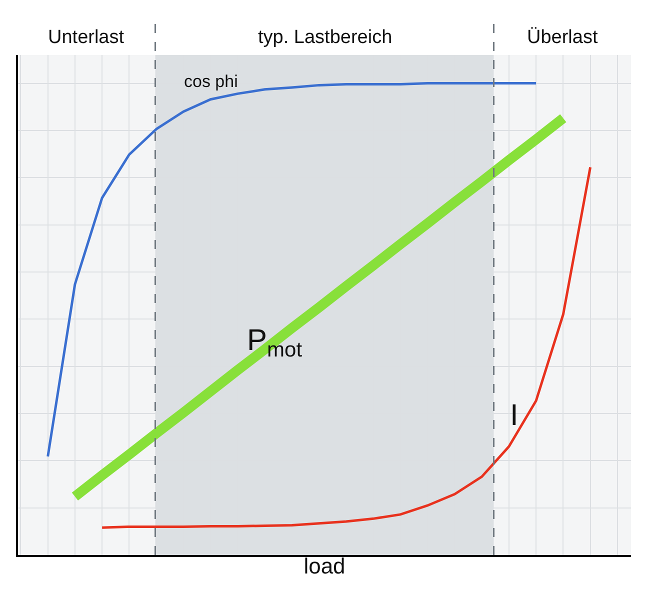 The image size is (653, 600). I want to click on series-label: I, so click(514, 415).